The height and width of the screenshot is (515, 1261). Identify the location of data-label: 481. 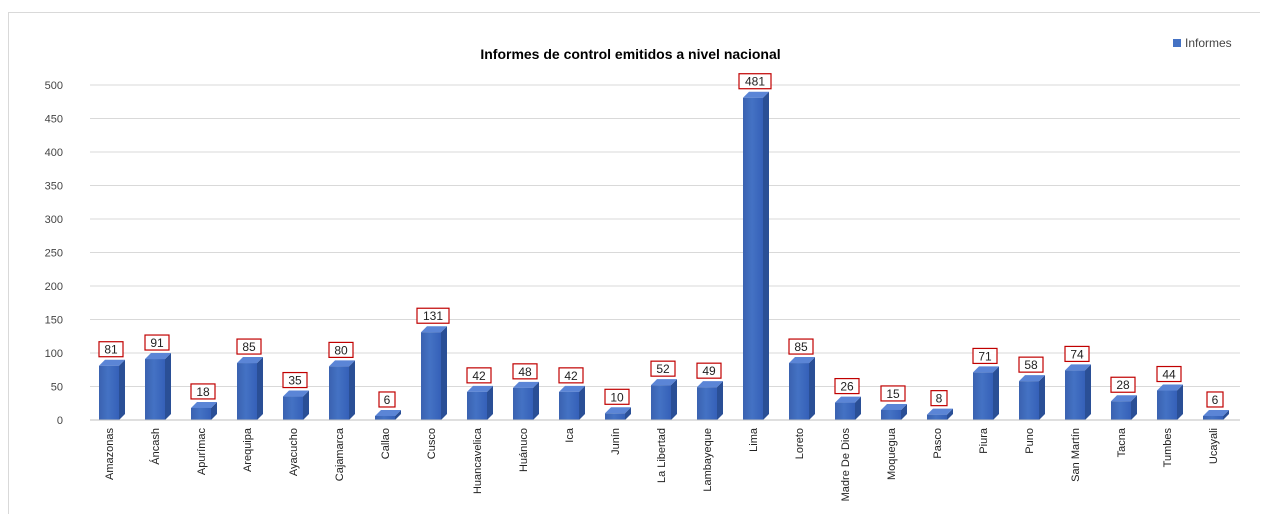
(755, 82).